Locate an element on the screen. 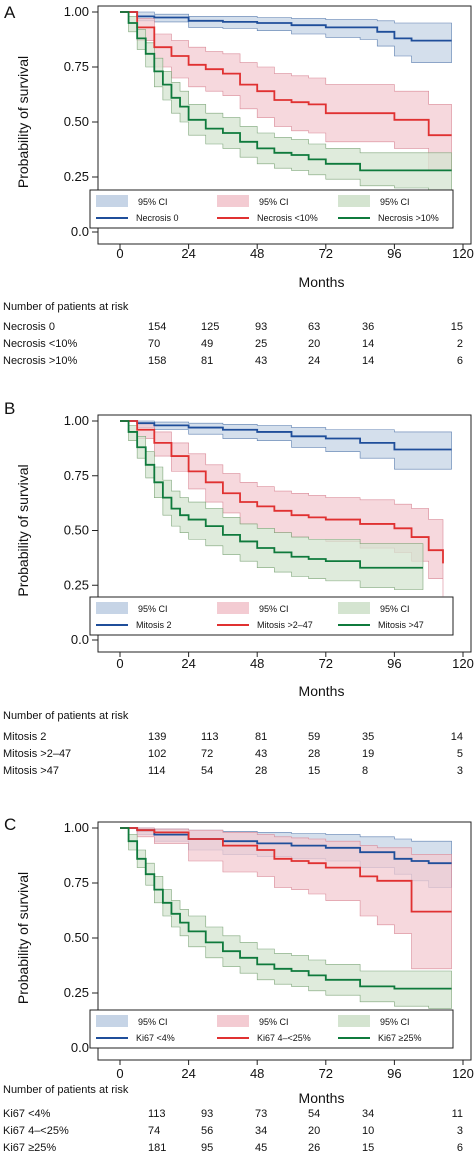  risk-cell: 10 is located at coordinates (368, 1131).